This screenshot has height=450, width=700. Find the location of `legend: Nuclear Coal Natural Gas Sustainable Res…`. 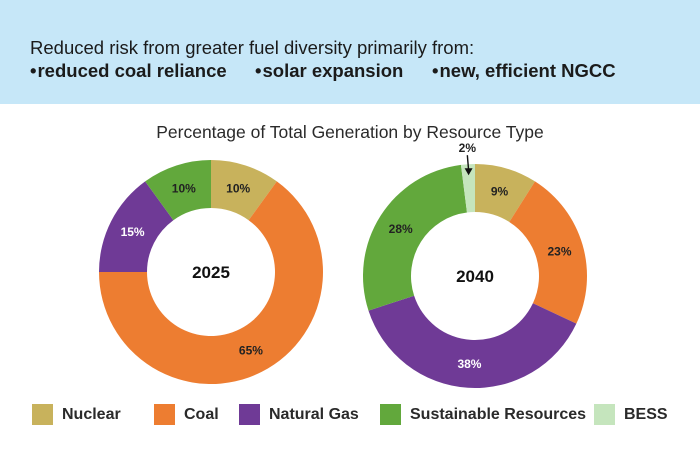

legend: Nuclear Coal Natural Gas Sustainable Res… is located at coordinates (357, 415).